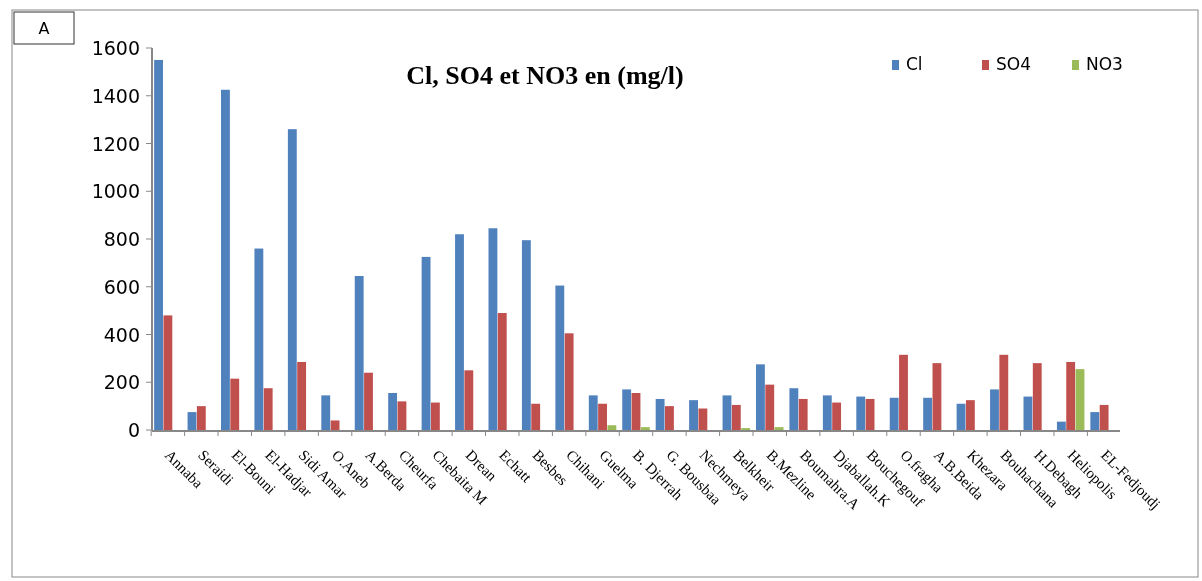 This screenshot has width=1202, height=581. I want to click on y-tick-label: 200, so click(121, 382).